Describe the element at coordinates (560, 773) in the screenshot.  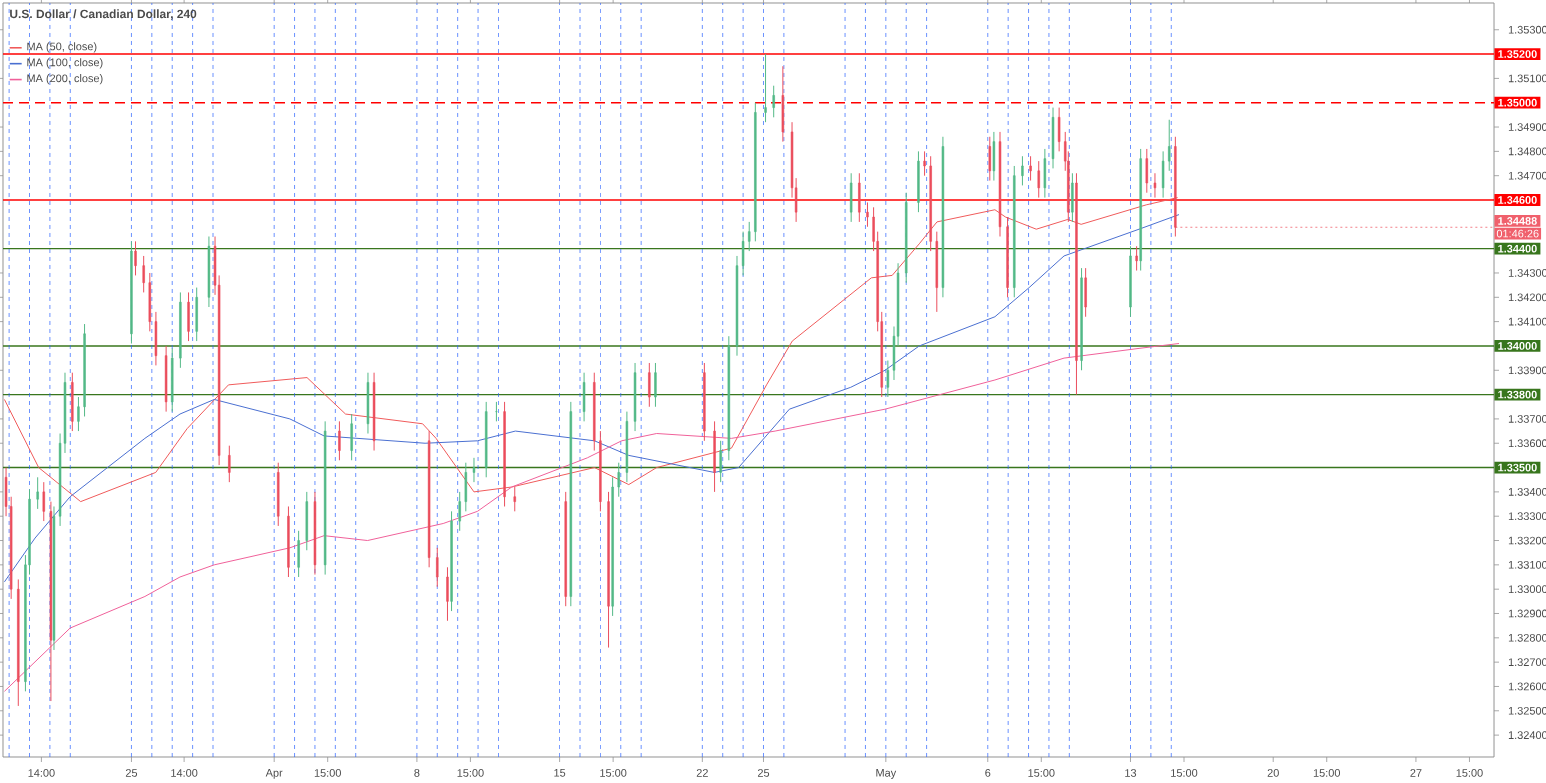
I see `x-tick-label: 15` at that location.